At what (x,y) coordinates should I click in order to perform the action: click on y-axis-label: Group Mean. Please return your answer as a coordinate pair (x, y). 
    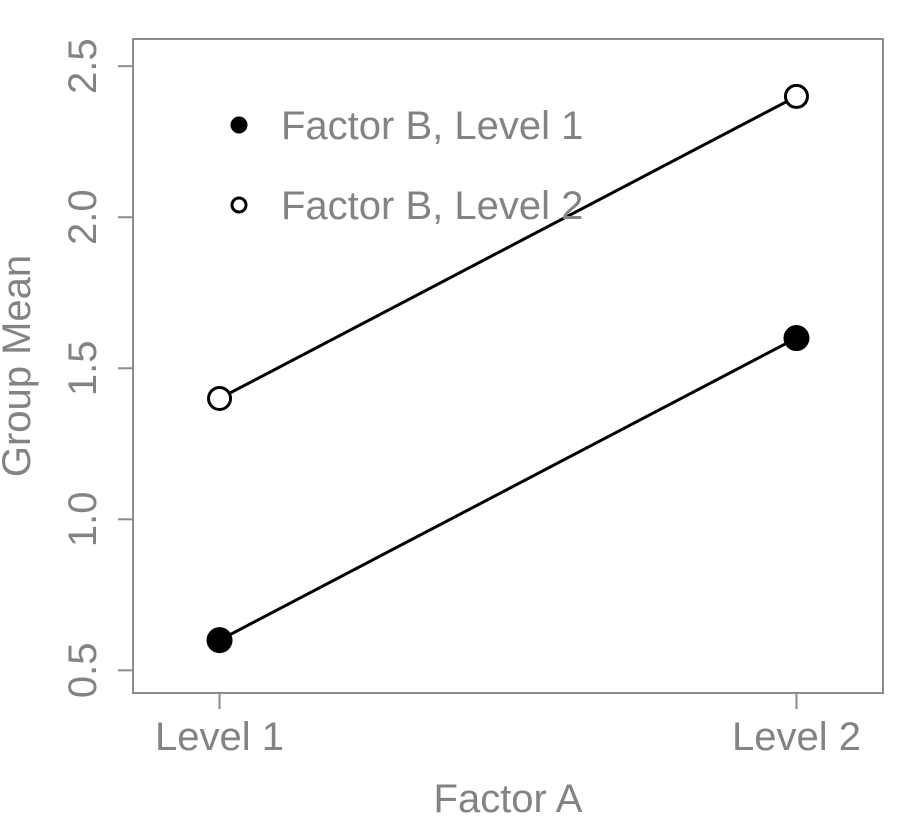
    Looking at the image, I should click on (19, 366).